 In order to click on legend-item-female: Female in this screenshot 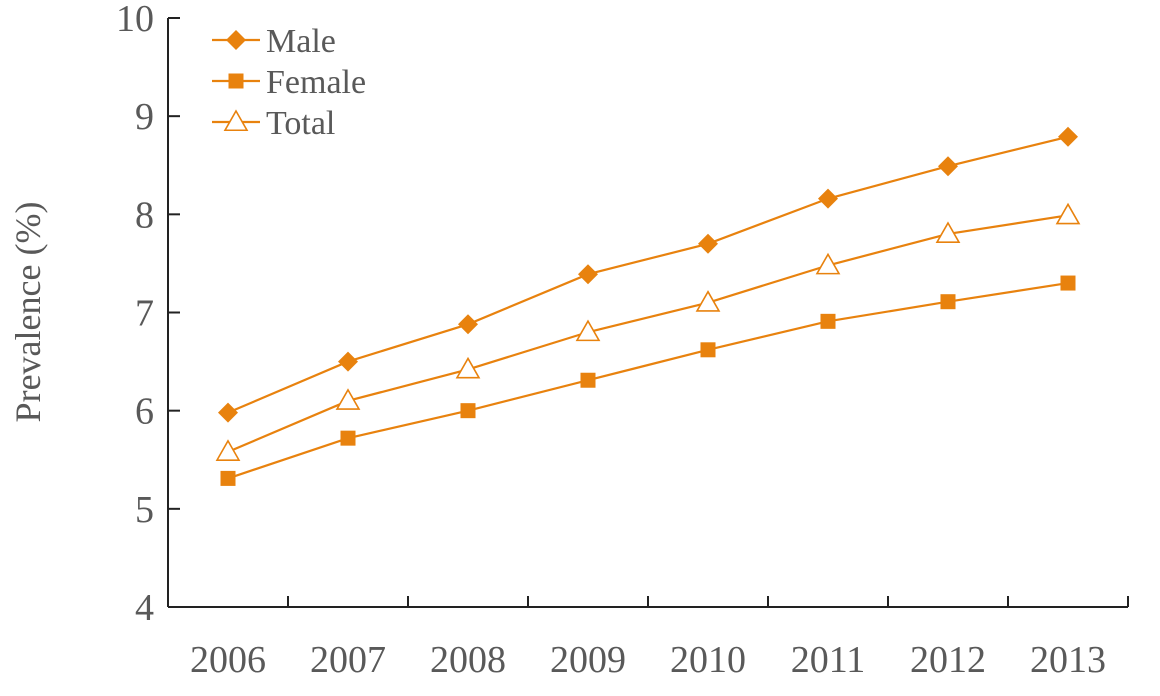, I will do `click(289, 82)`.